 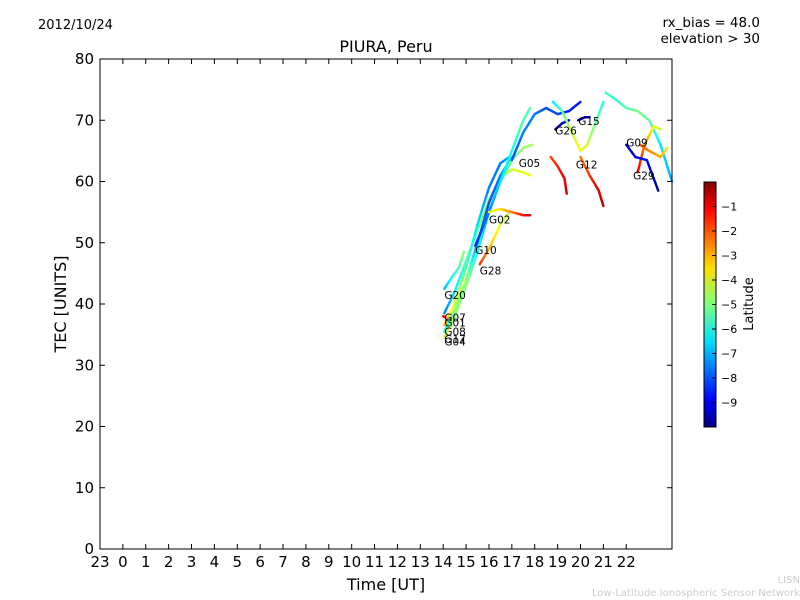 I want to click on satellite-label: G29, so click(x=644, y=176).